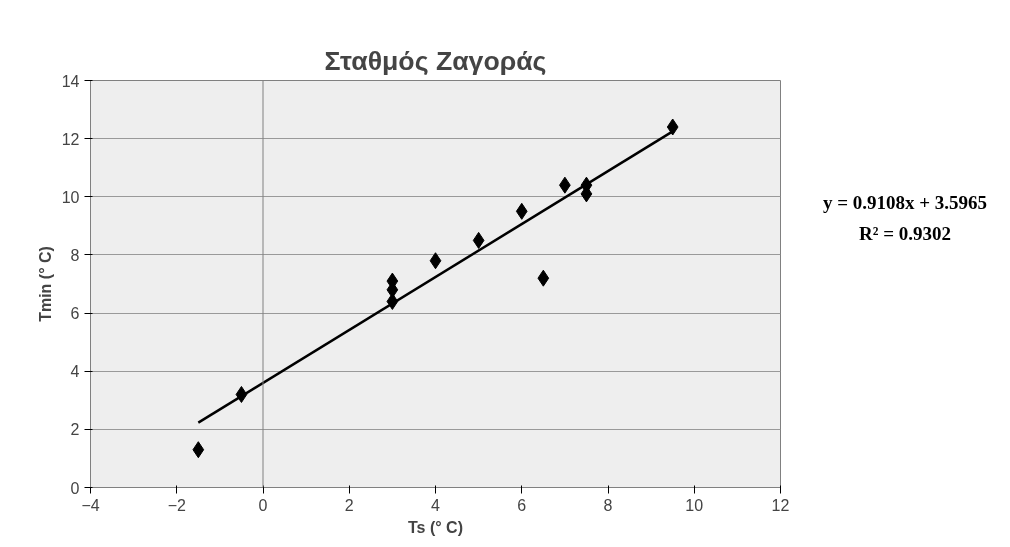  Describe the element at coordinates (522, 505) in the screenshot. I see `x-tick-label: 6` at that location.